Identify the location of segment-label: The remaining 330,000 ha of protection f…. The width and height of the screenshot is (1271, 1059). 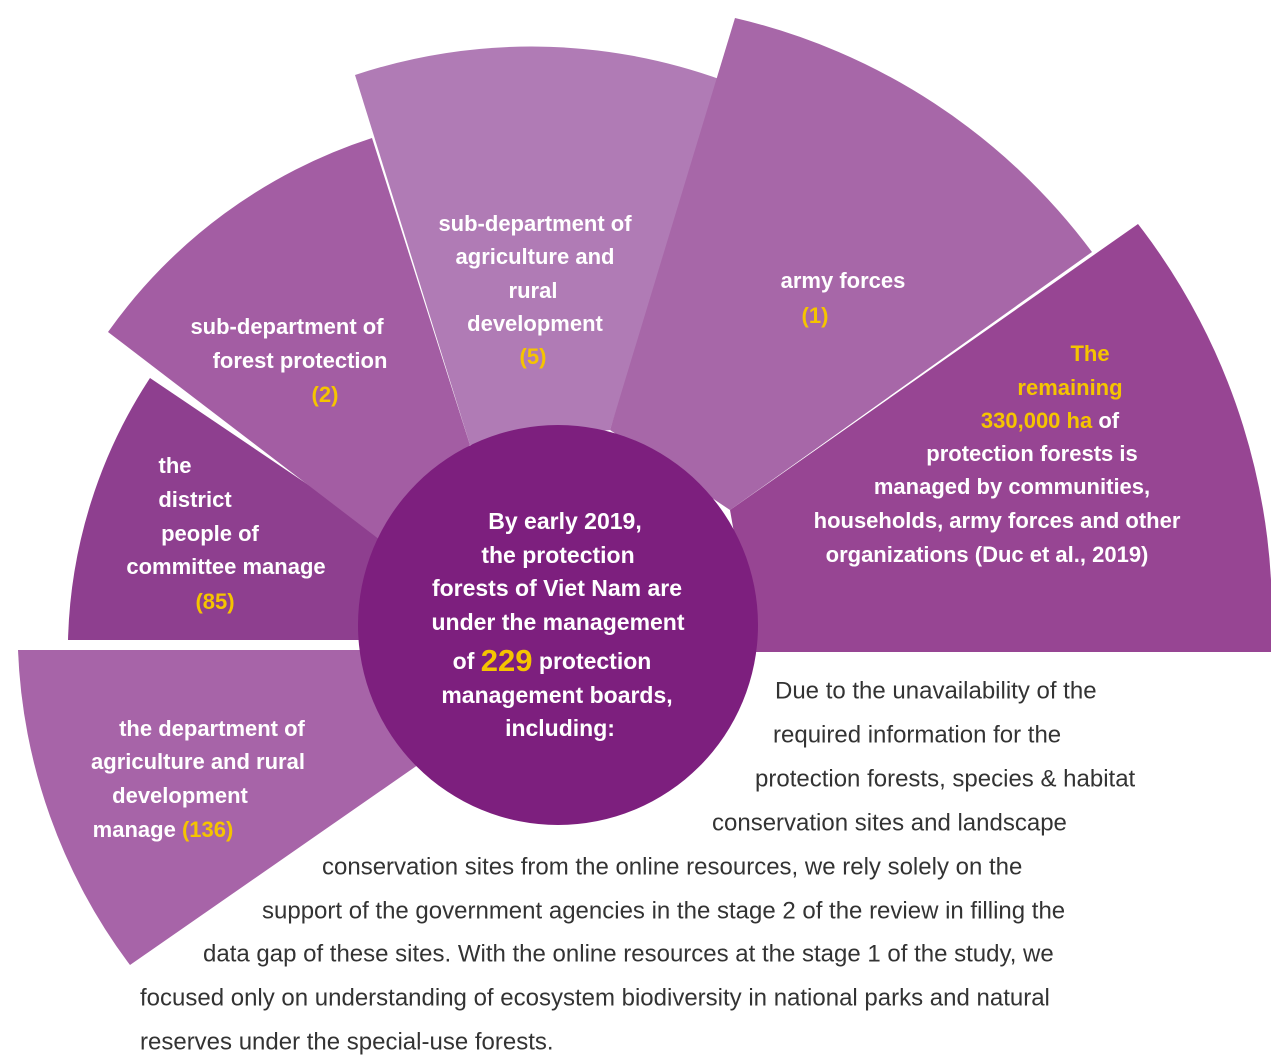
(997, 454).